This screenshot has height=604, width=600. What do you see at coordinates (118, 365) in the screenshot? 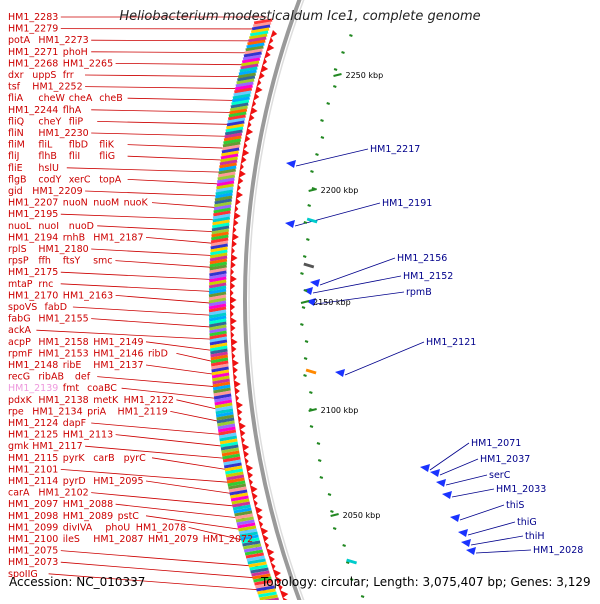
I see `gene-label: HM1_2137` at bounding box center [118, 365].